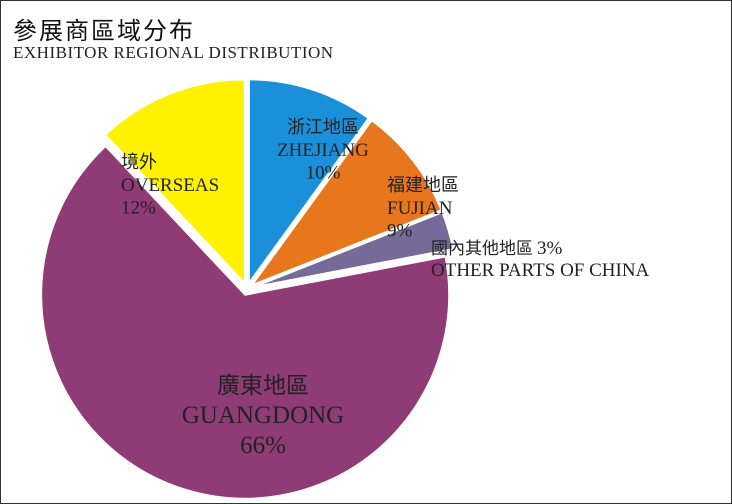 The image size is (732, 504). I want to click on pie-slice-zhejiang, so click(309, 182).